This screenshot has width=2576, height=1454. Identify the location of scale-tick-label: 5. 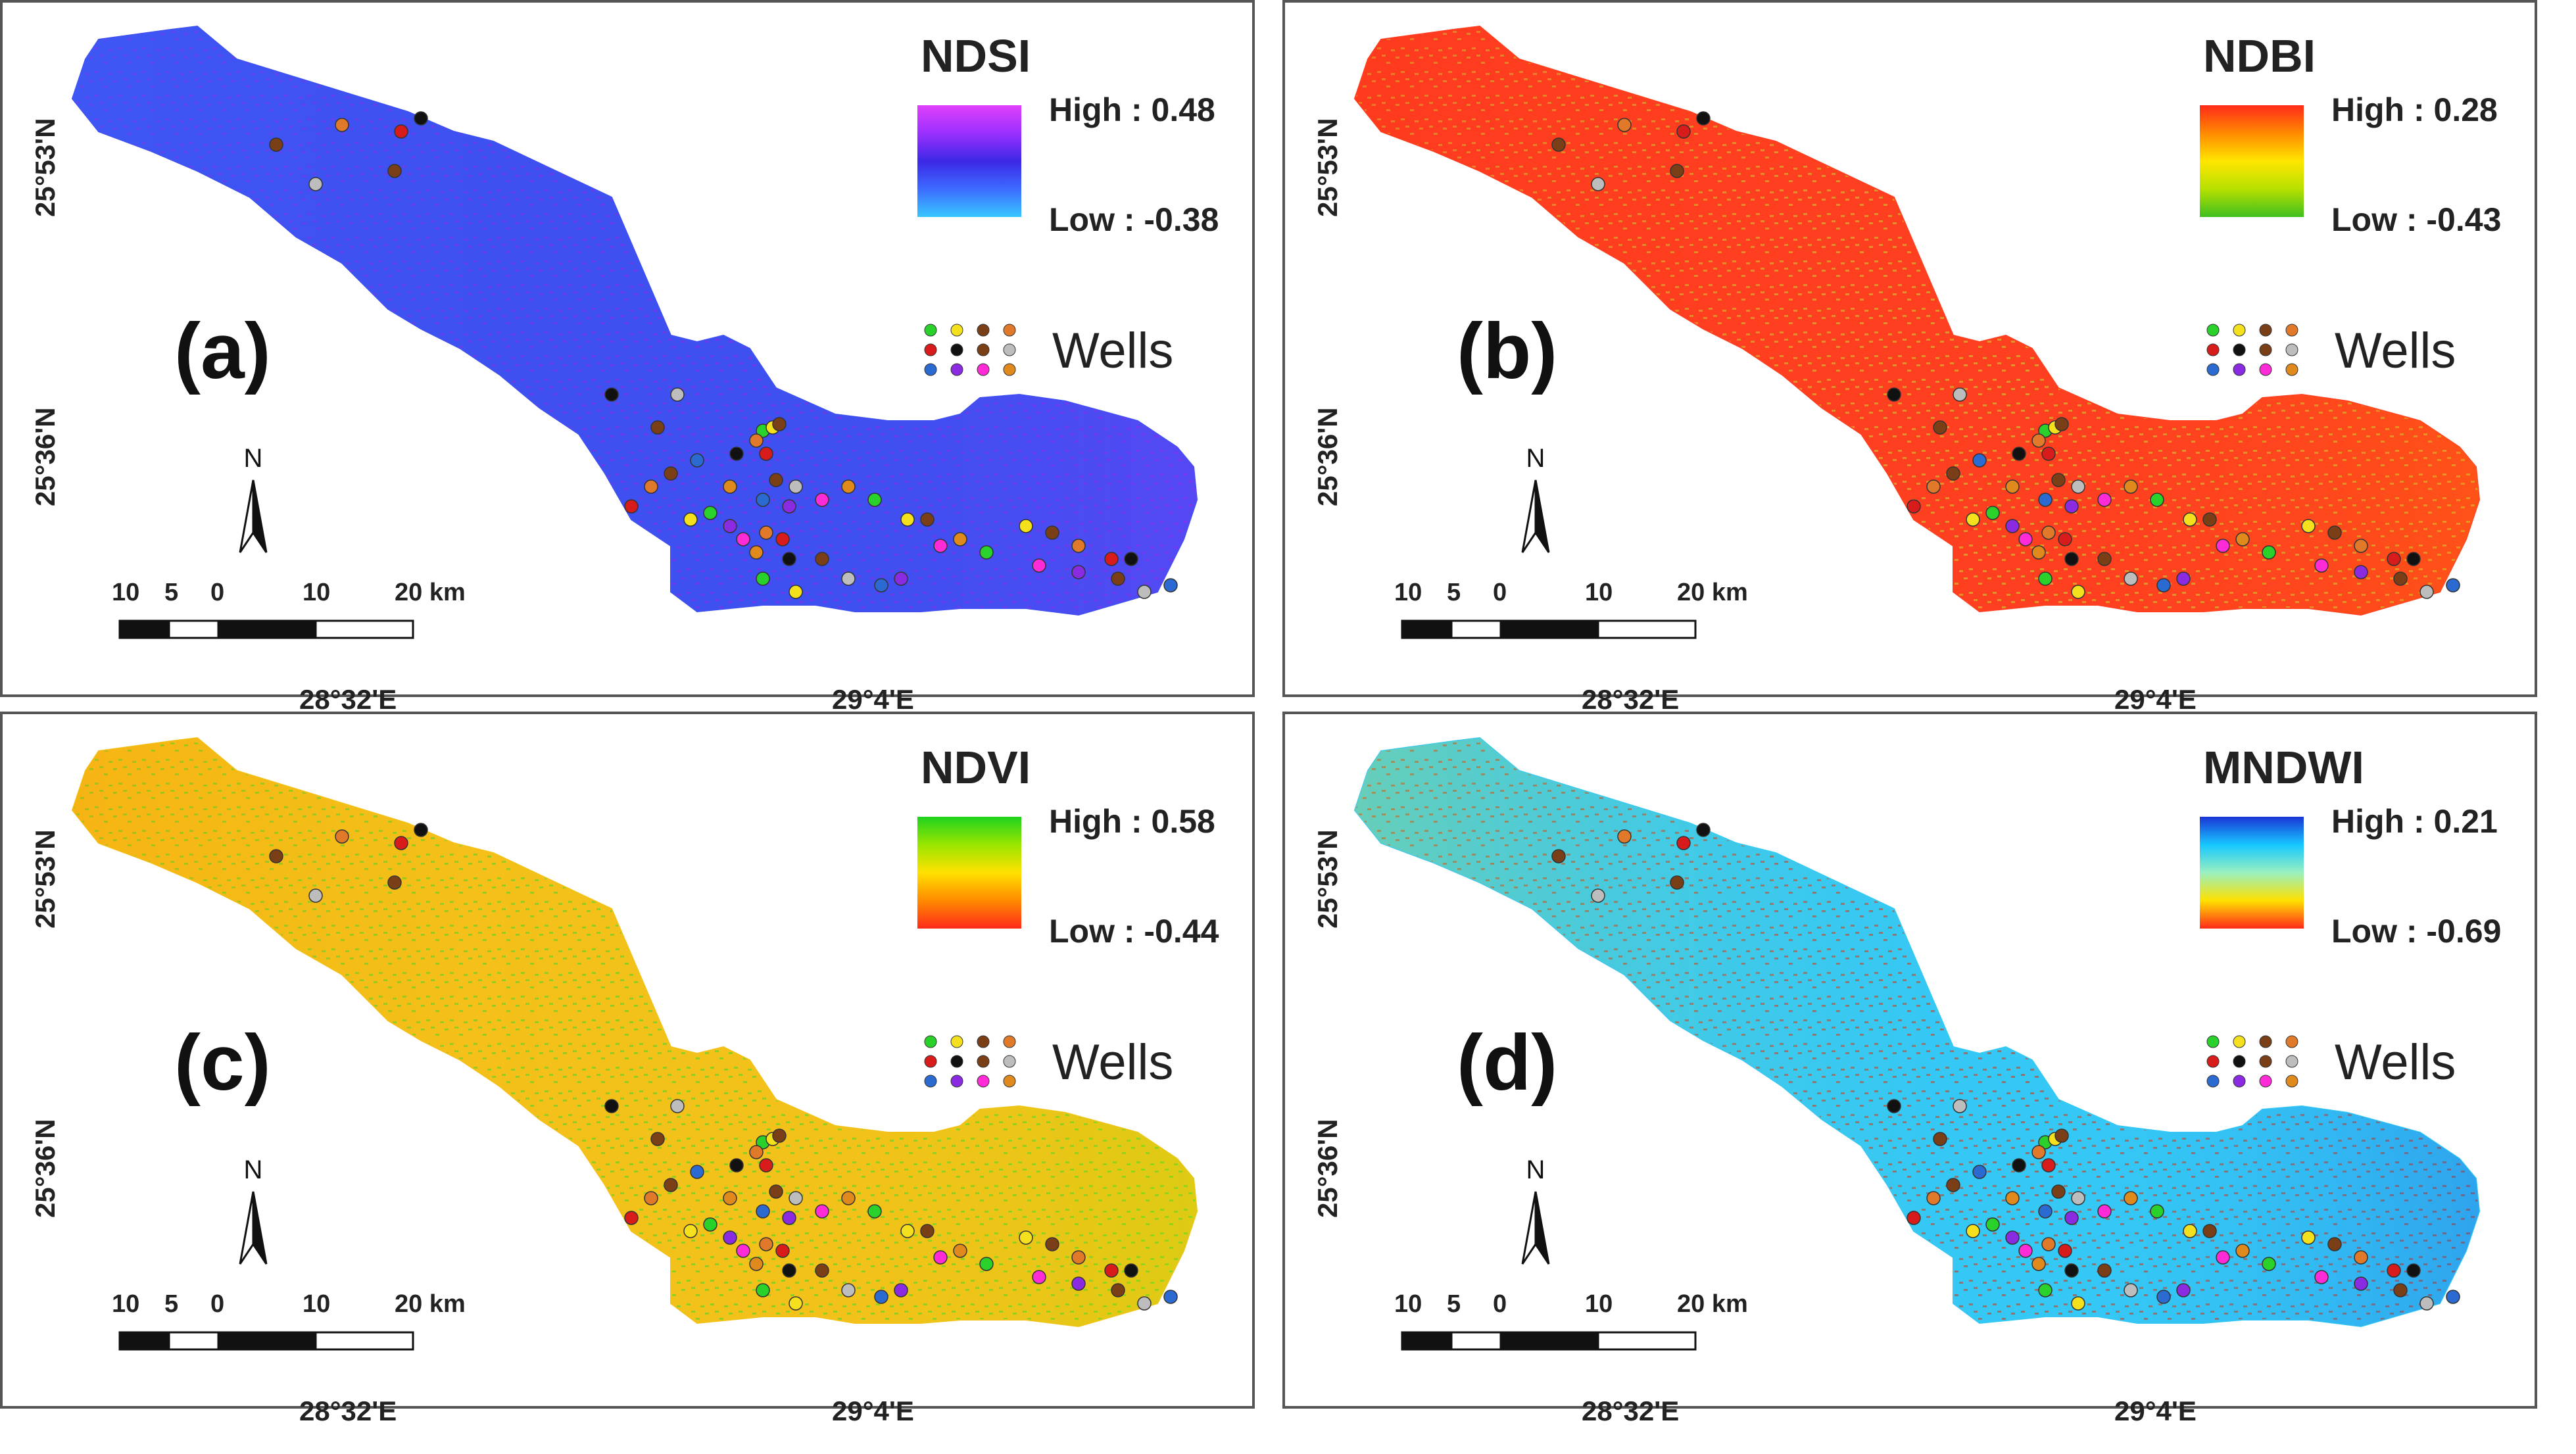
(1454, 592).